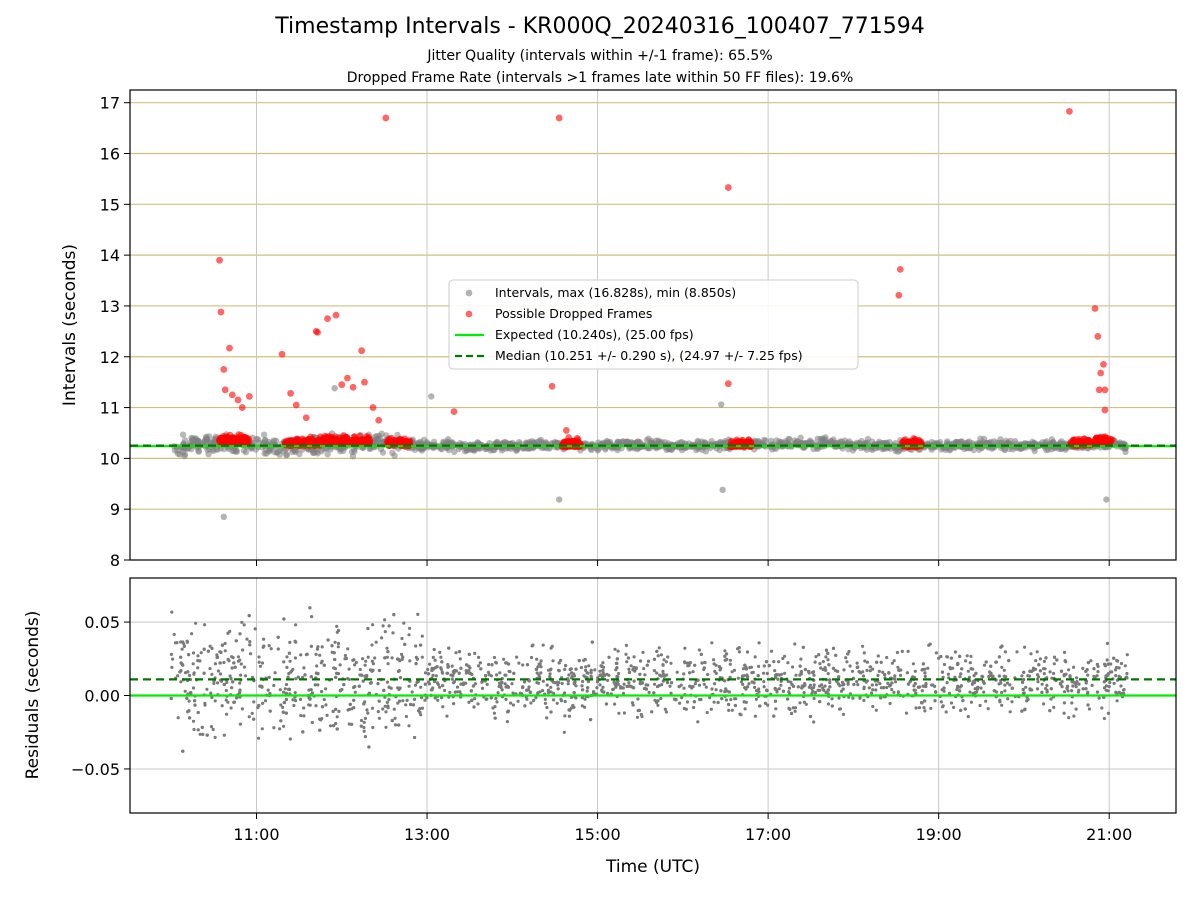 The width and height of the screenshot is (1200, 900). What do you see at coordinates (653, 687) in the screenshot?
I see `bottom-reference-lines` at bounding box center [653, 687].